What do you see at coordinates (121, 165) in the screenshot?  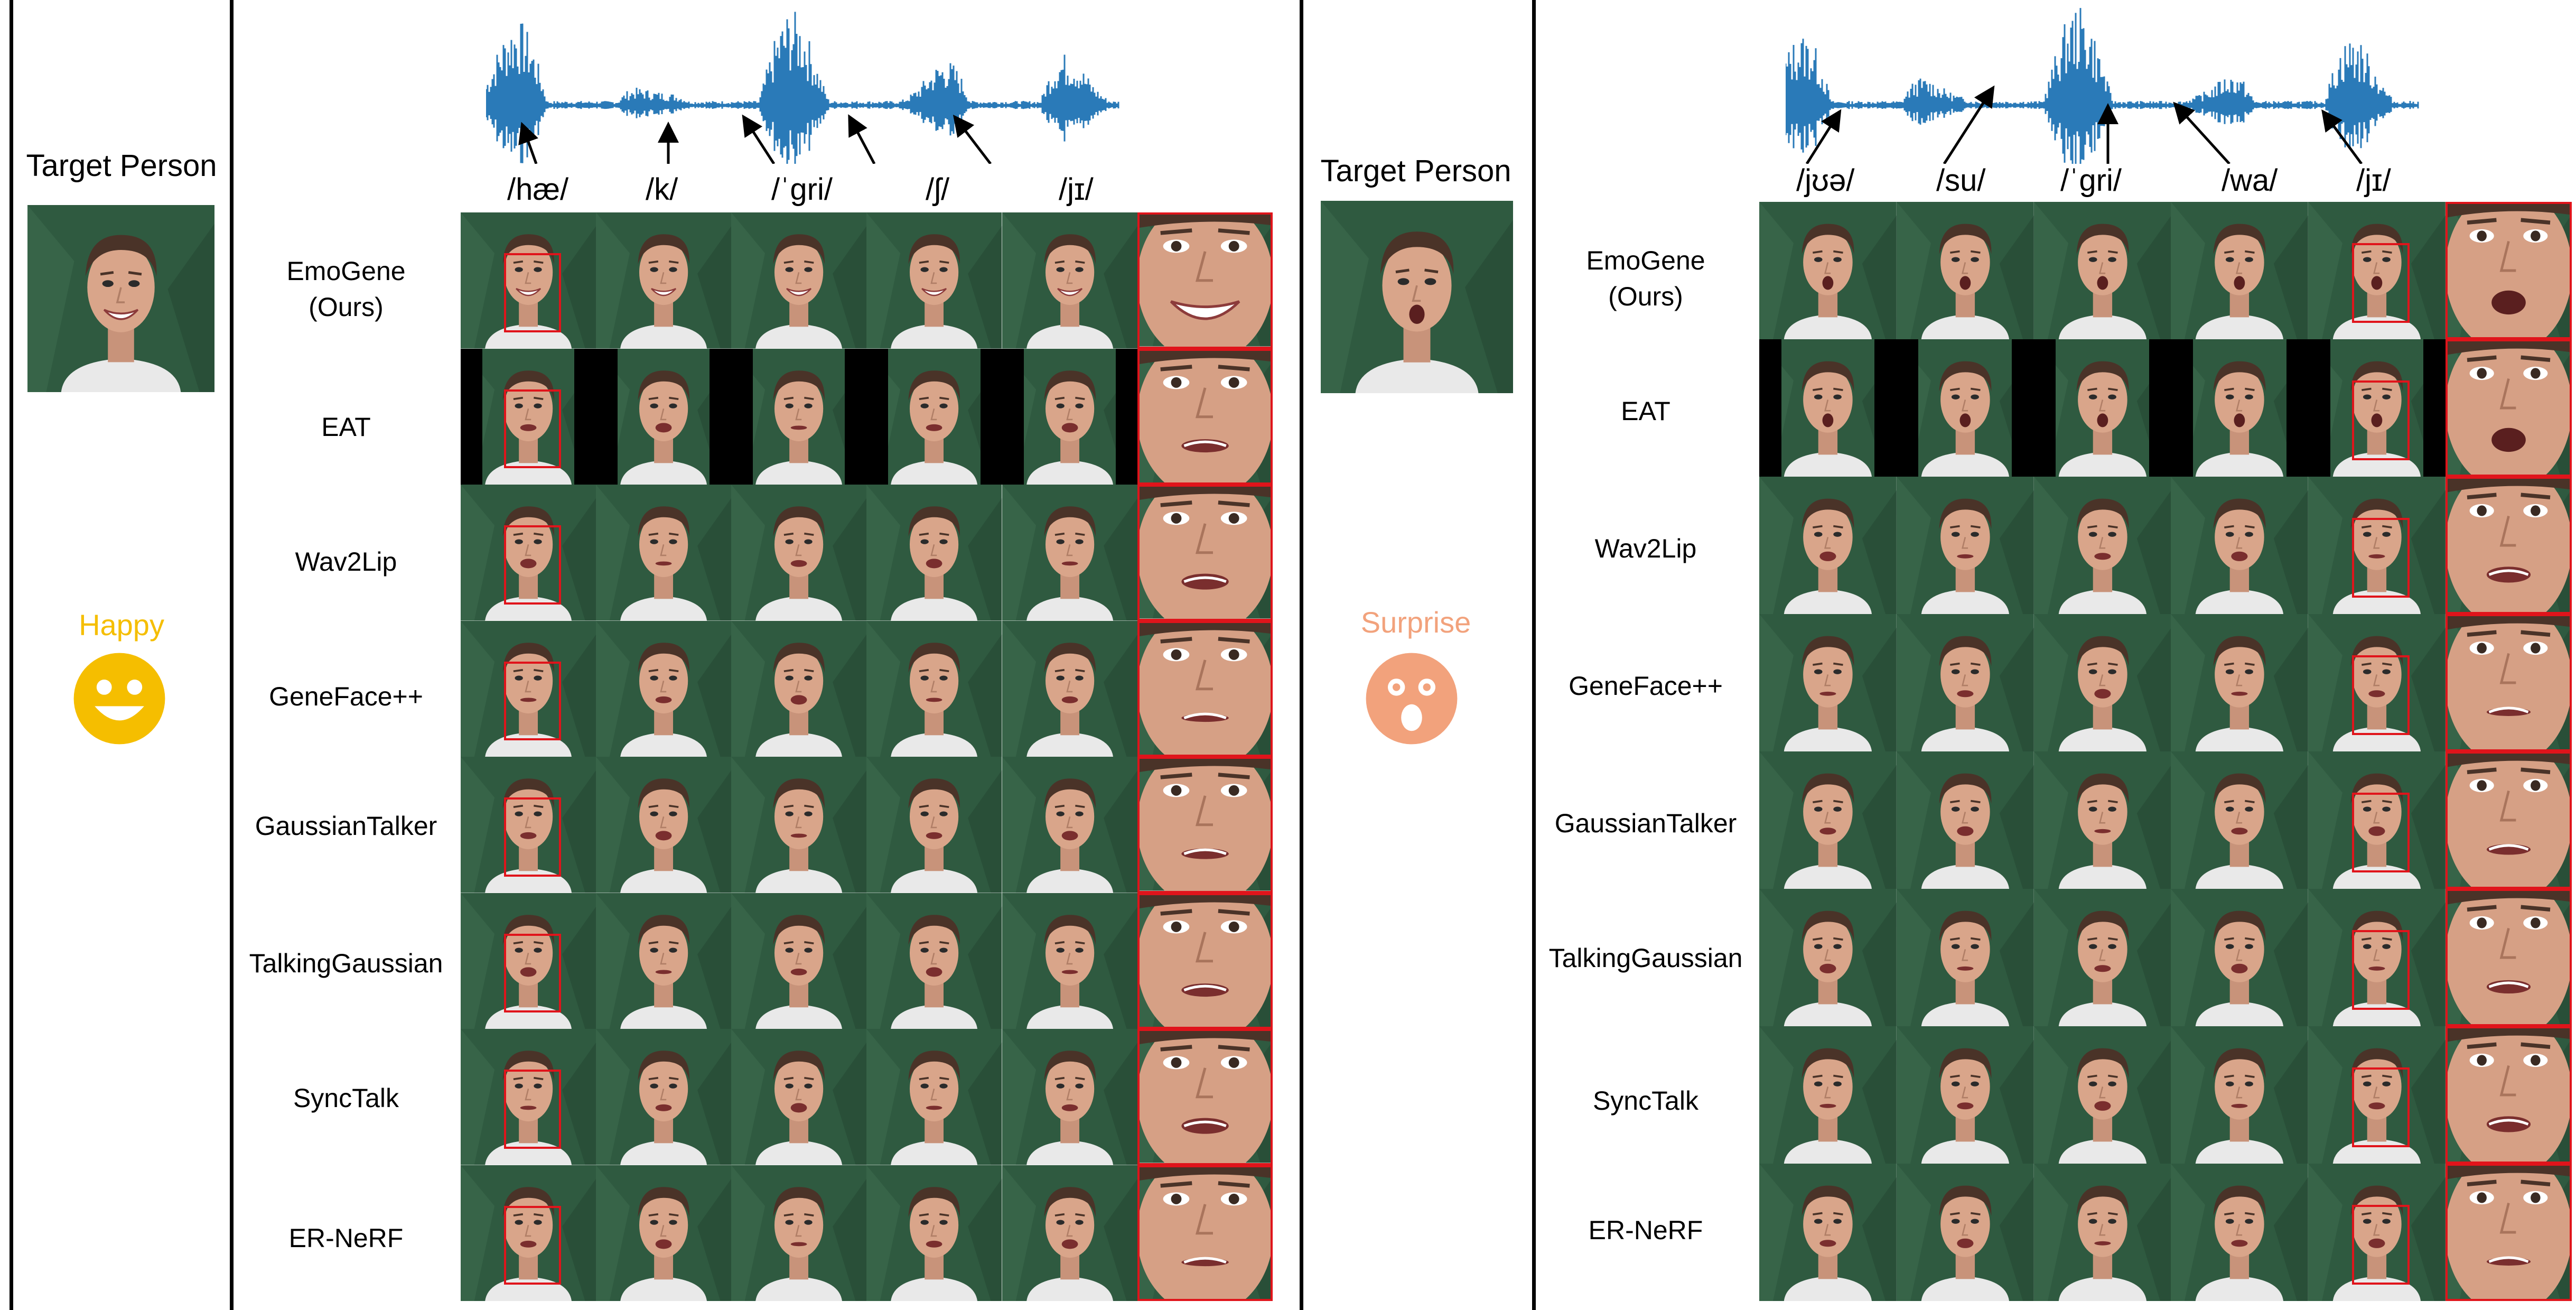 I see `target-person-title: Target Person` at bounding box center [121, 165].